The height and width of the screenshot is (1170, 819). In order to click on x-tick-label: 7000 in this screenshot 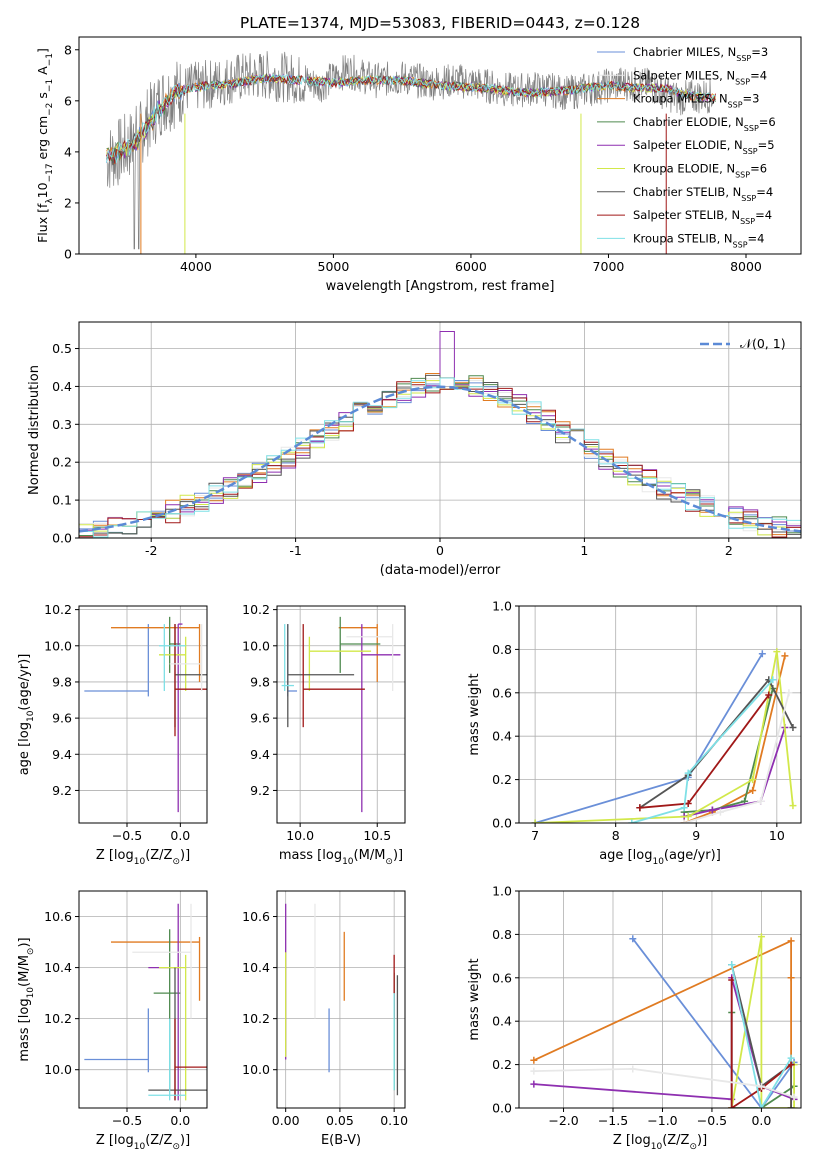, I will do `click(609, 266)`.